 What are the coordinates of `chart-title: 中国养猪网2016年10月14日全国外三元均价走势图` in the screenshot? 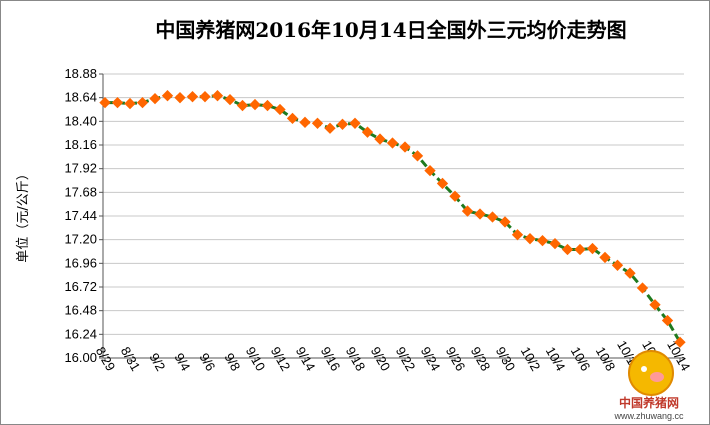 It's located at (390, 30).